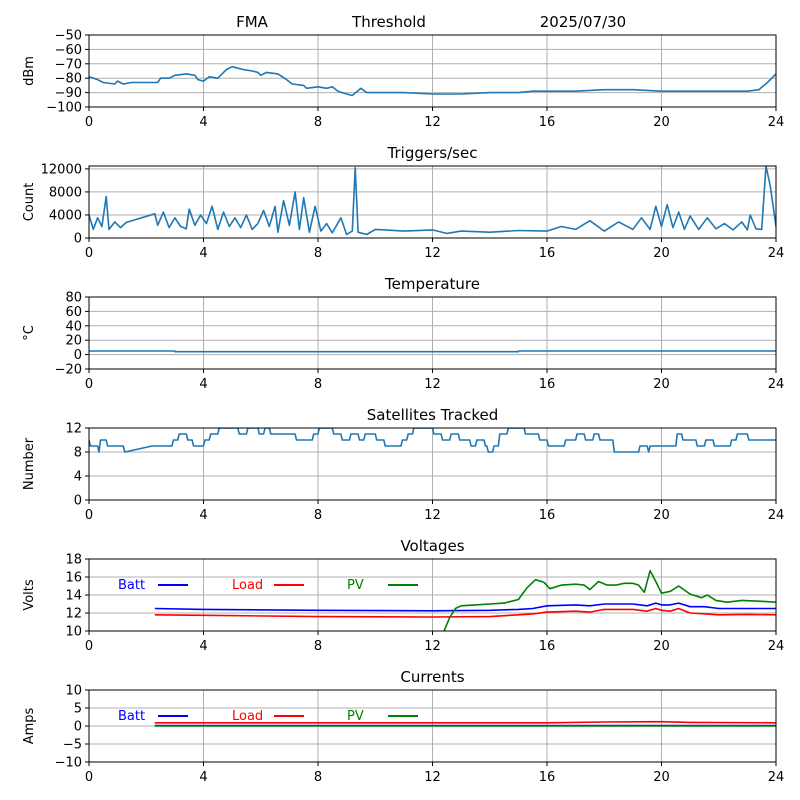 The height and width of the screenshot is (800, 800). What do you see at coordinates (68, 50) in the screenshot?
I see `y-tick-label: −60` at bounding box center [68, 50].